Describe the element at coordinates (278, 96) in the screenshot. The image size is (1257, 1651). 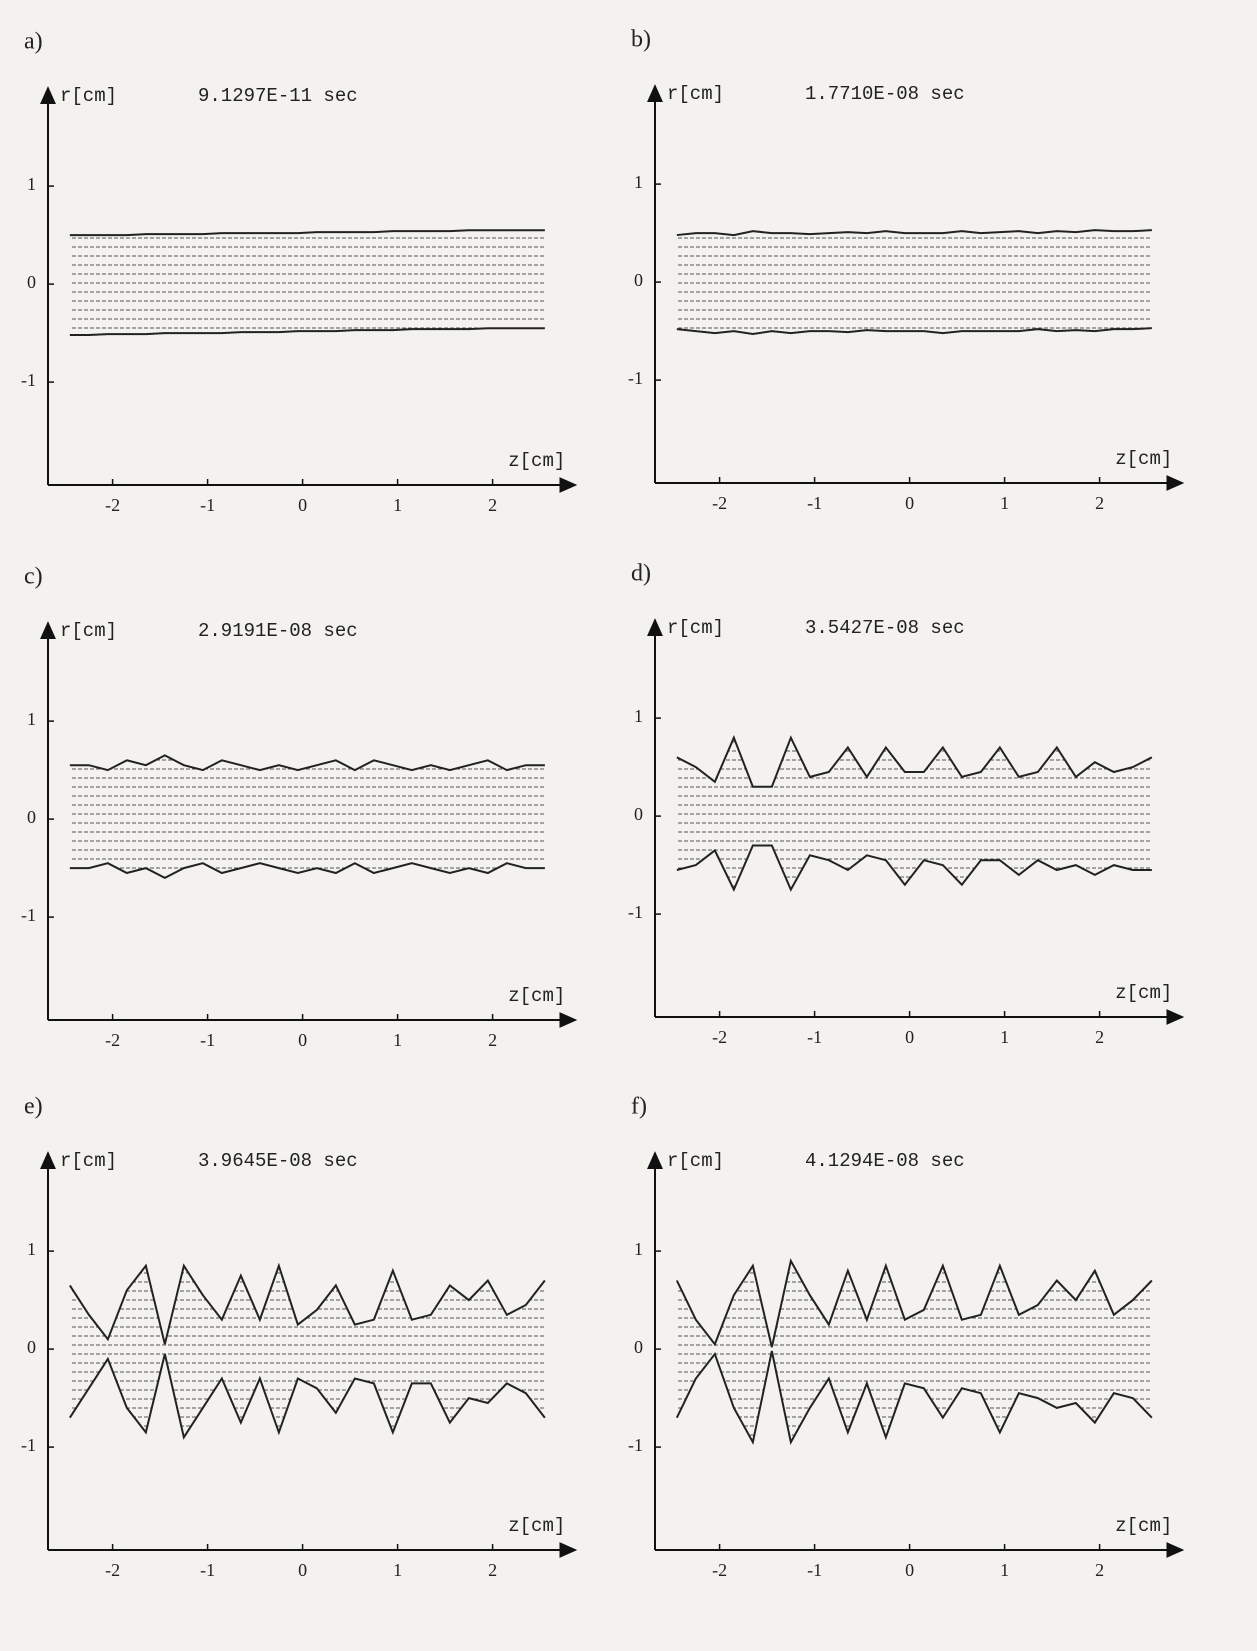
I see `panel-title: 9.1297E-11 sec` at that location.